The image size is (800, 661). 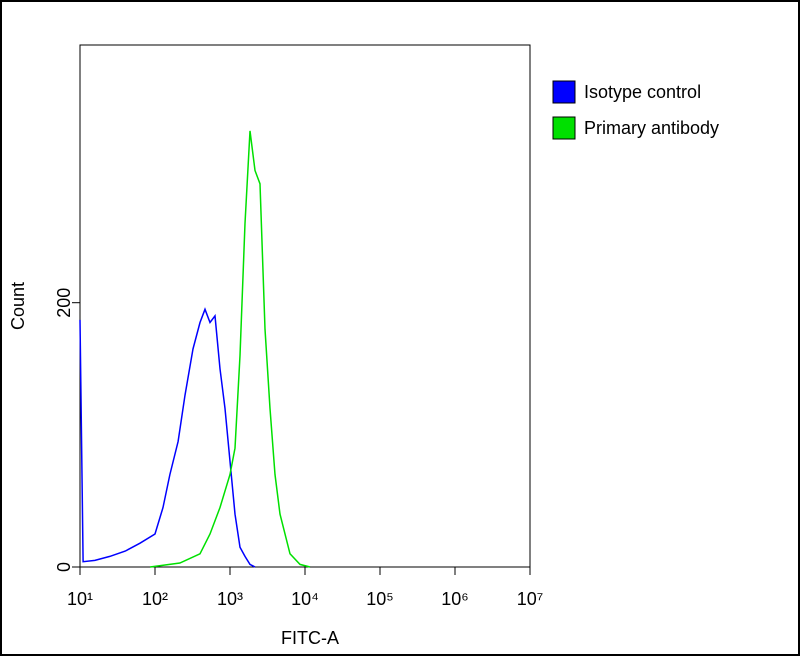 I want to click on x-tick-label: 10⁷, so click(x=530, y=599).